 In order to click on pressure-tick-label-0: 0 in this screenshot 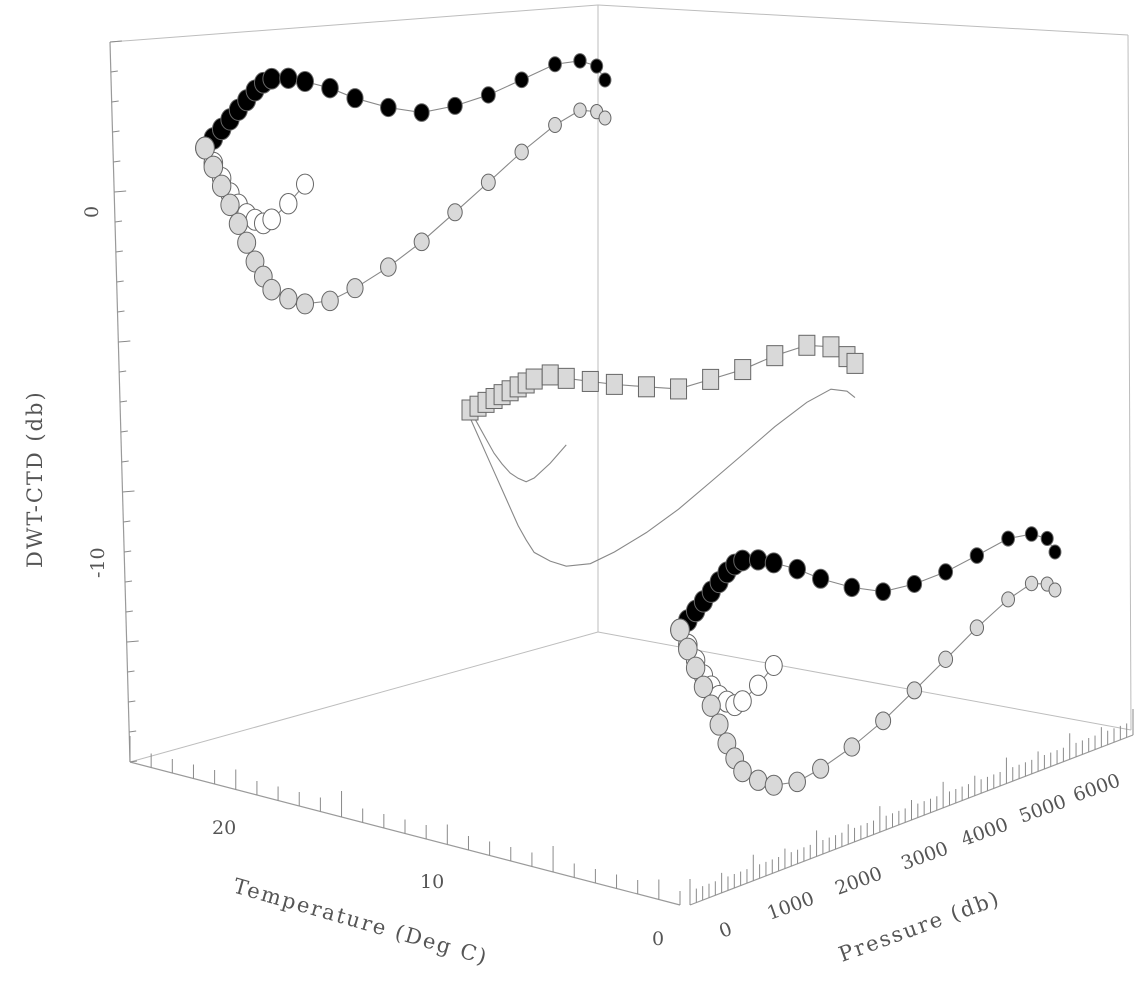, I will do `click(725, 930)`.